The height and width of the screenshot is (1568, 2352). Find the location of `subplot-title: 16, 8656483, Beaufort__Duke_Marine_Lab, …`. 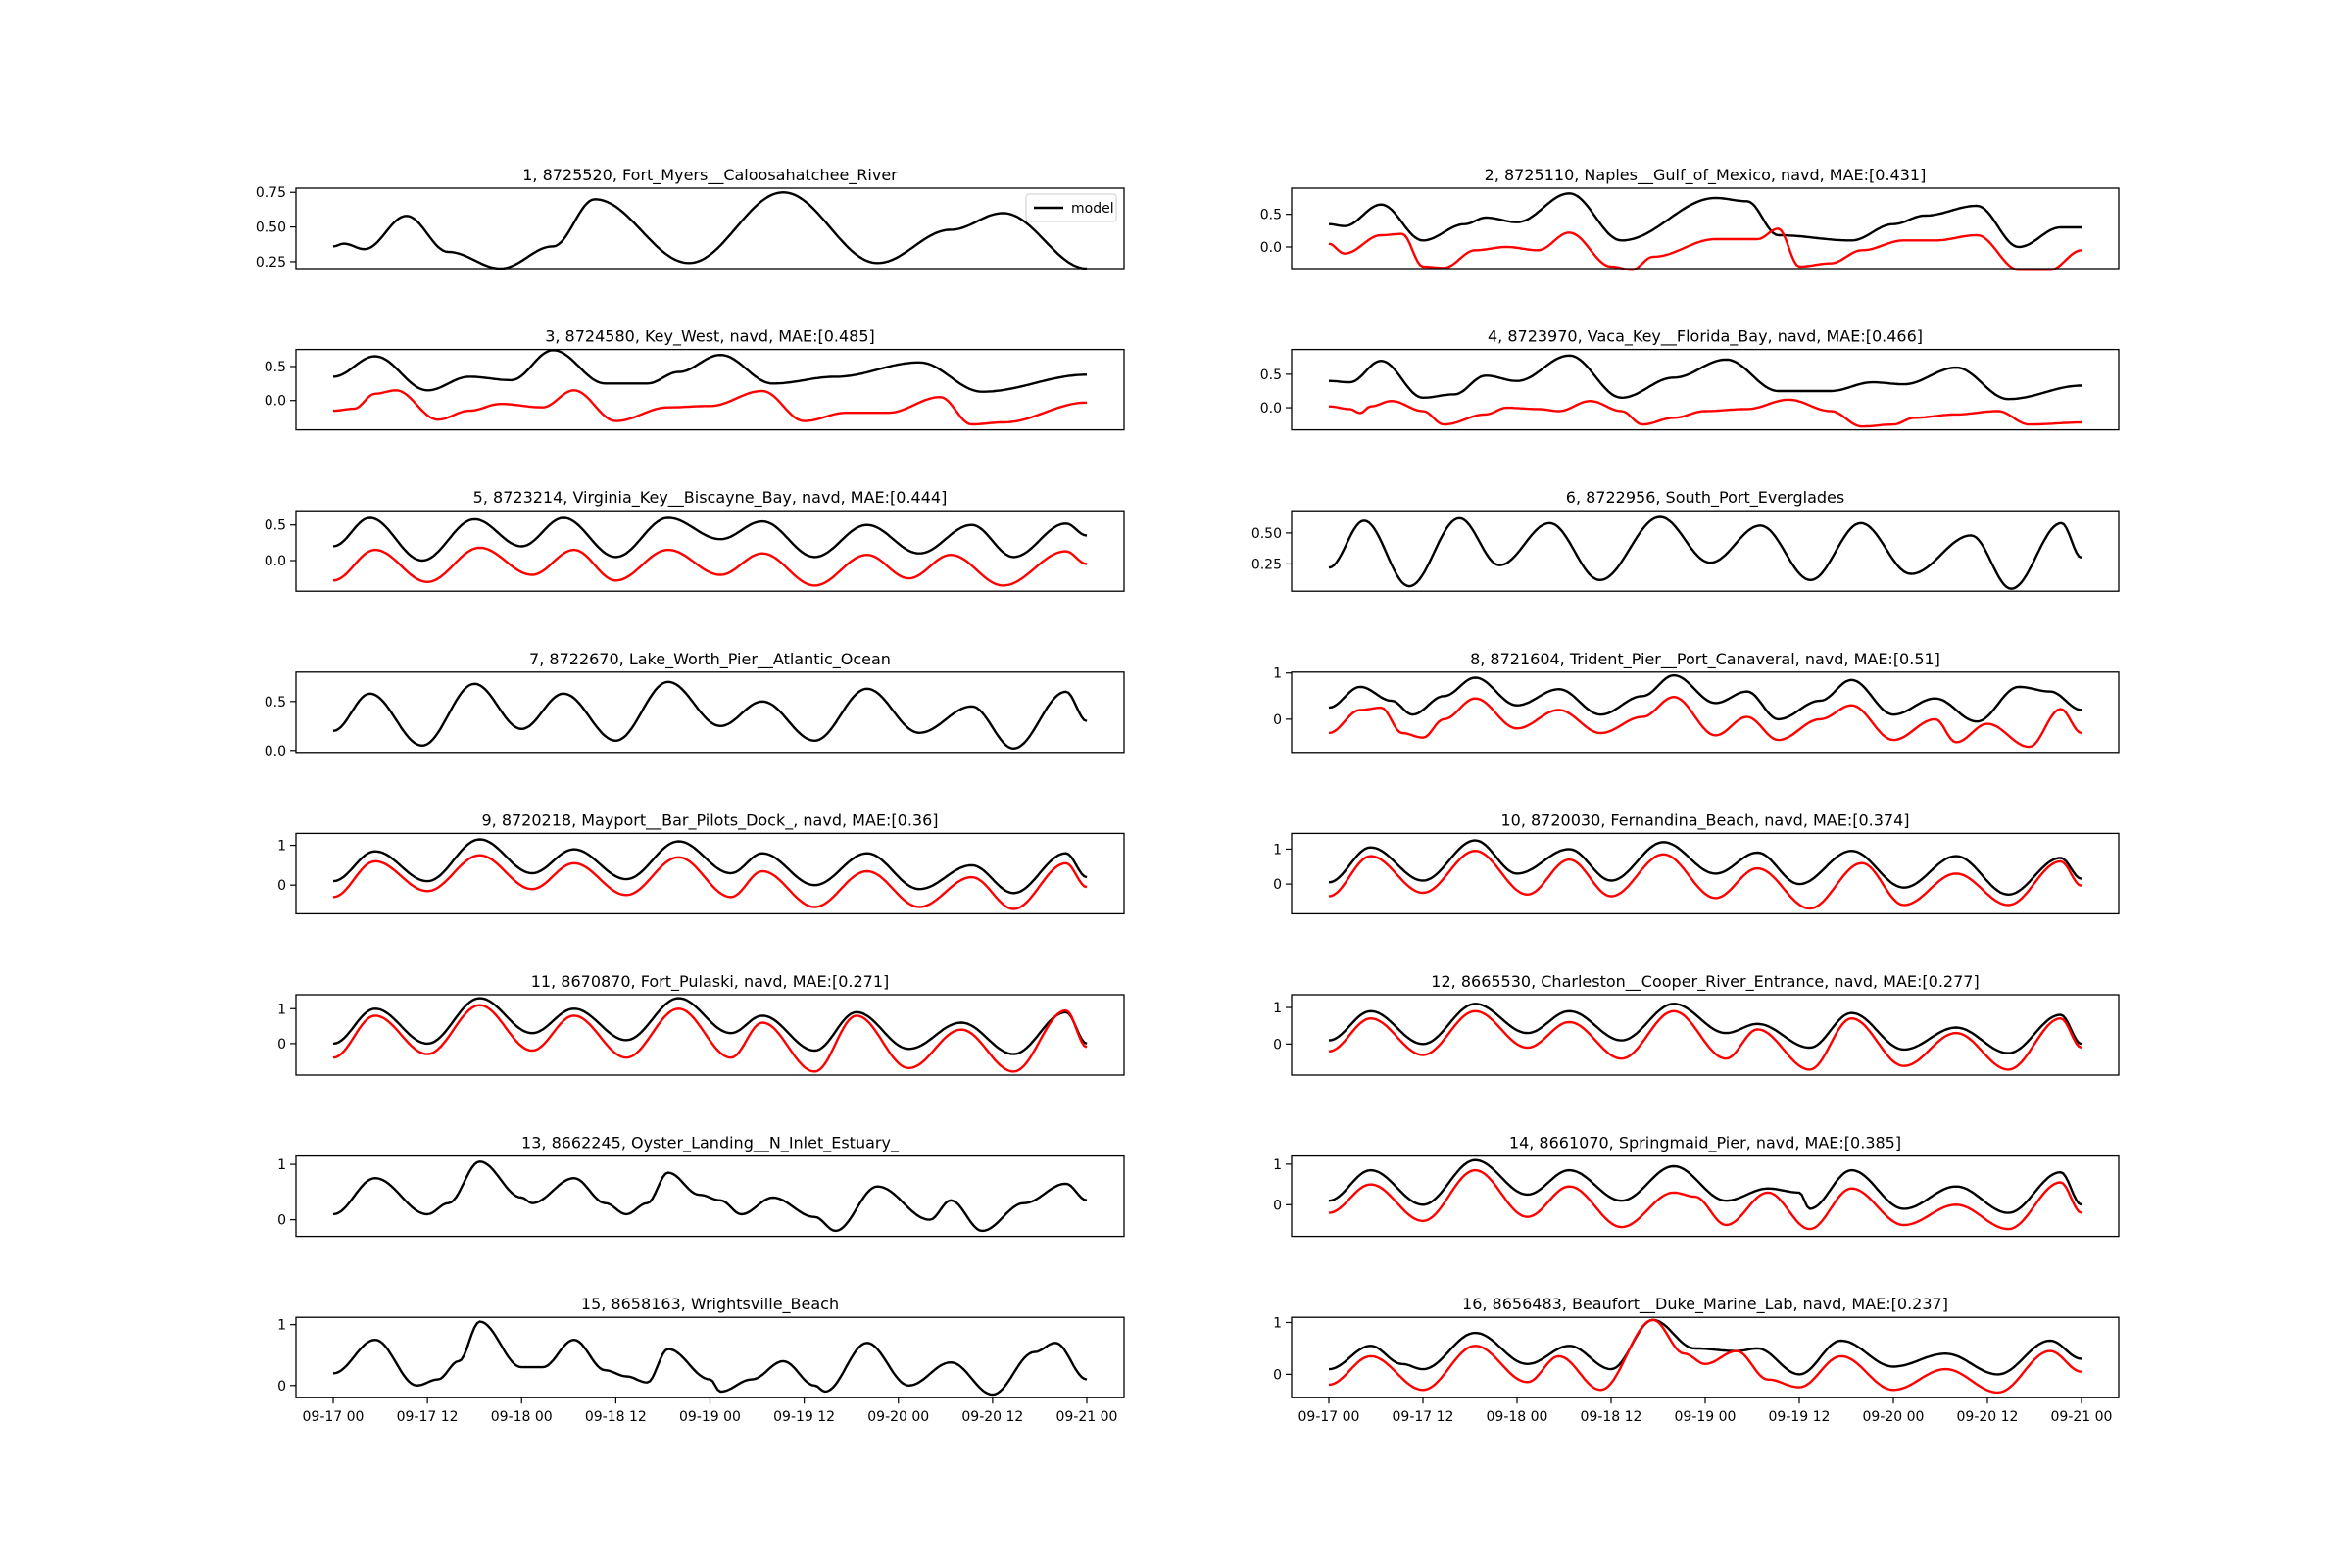

subplot-title: 16, 8656483, Beaufort__Duke_Marine_Lab, … is located at coordinates (1705, 1304).